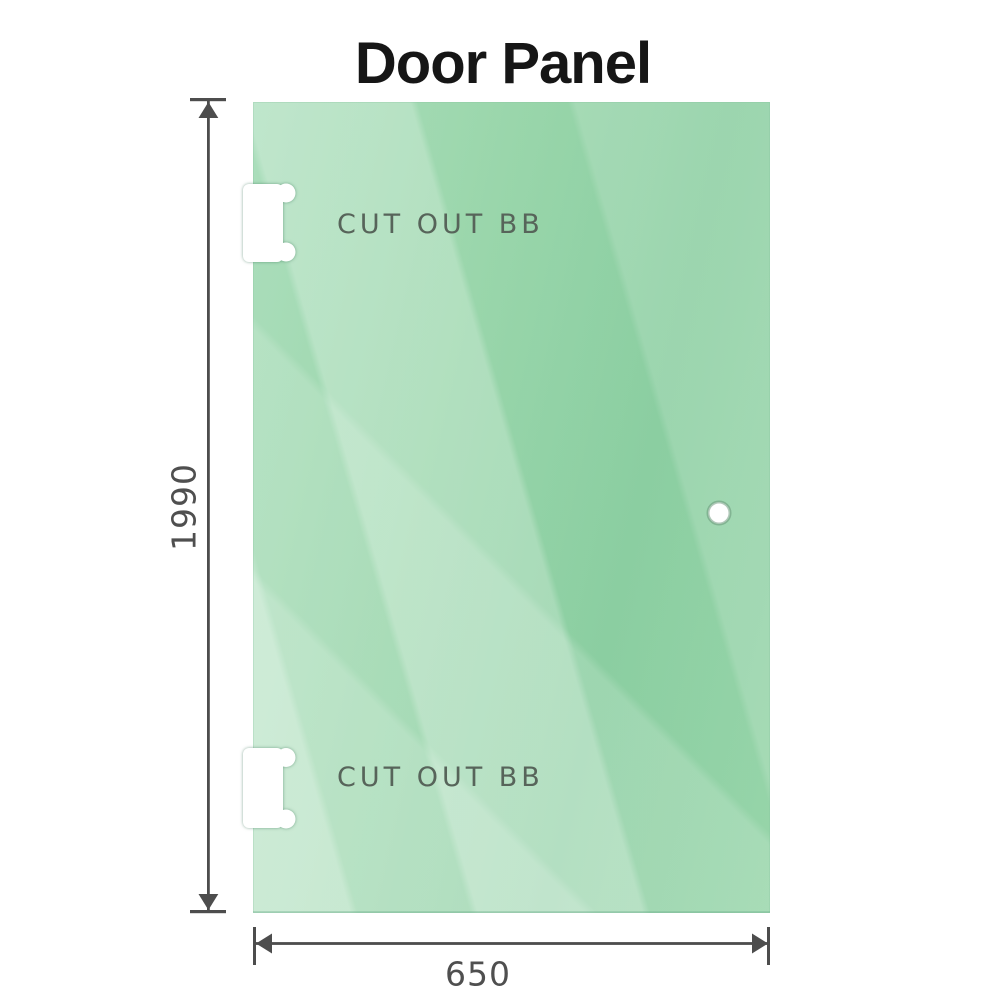 The height and width of the screenshot is (1000, 1000). Describe the element at coordinates (511, 946) in the screenshot. I see `width-dimension-line` at that location.